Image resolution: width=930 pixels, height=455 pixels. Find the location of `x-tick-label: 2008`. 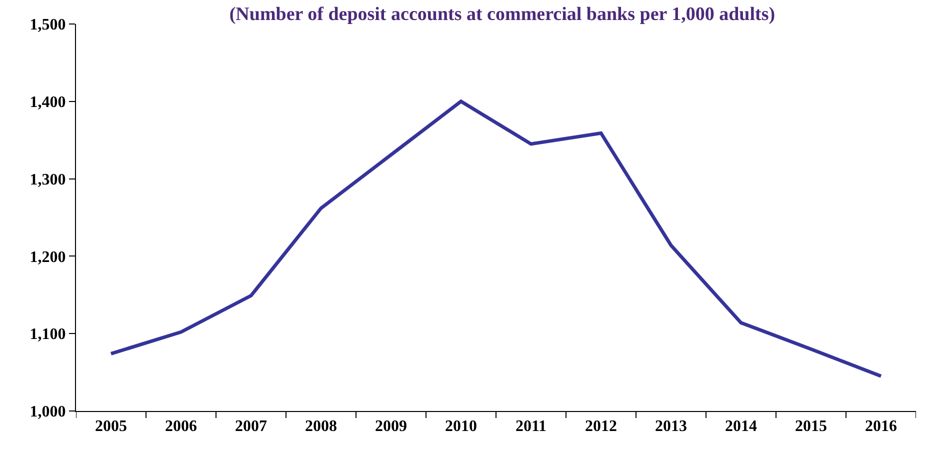

x-tick-label: 2008 is located at coordinates (321, 427).